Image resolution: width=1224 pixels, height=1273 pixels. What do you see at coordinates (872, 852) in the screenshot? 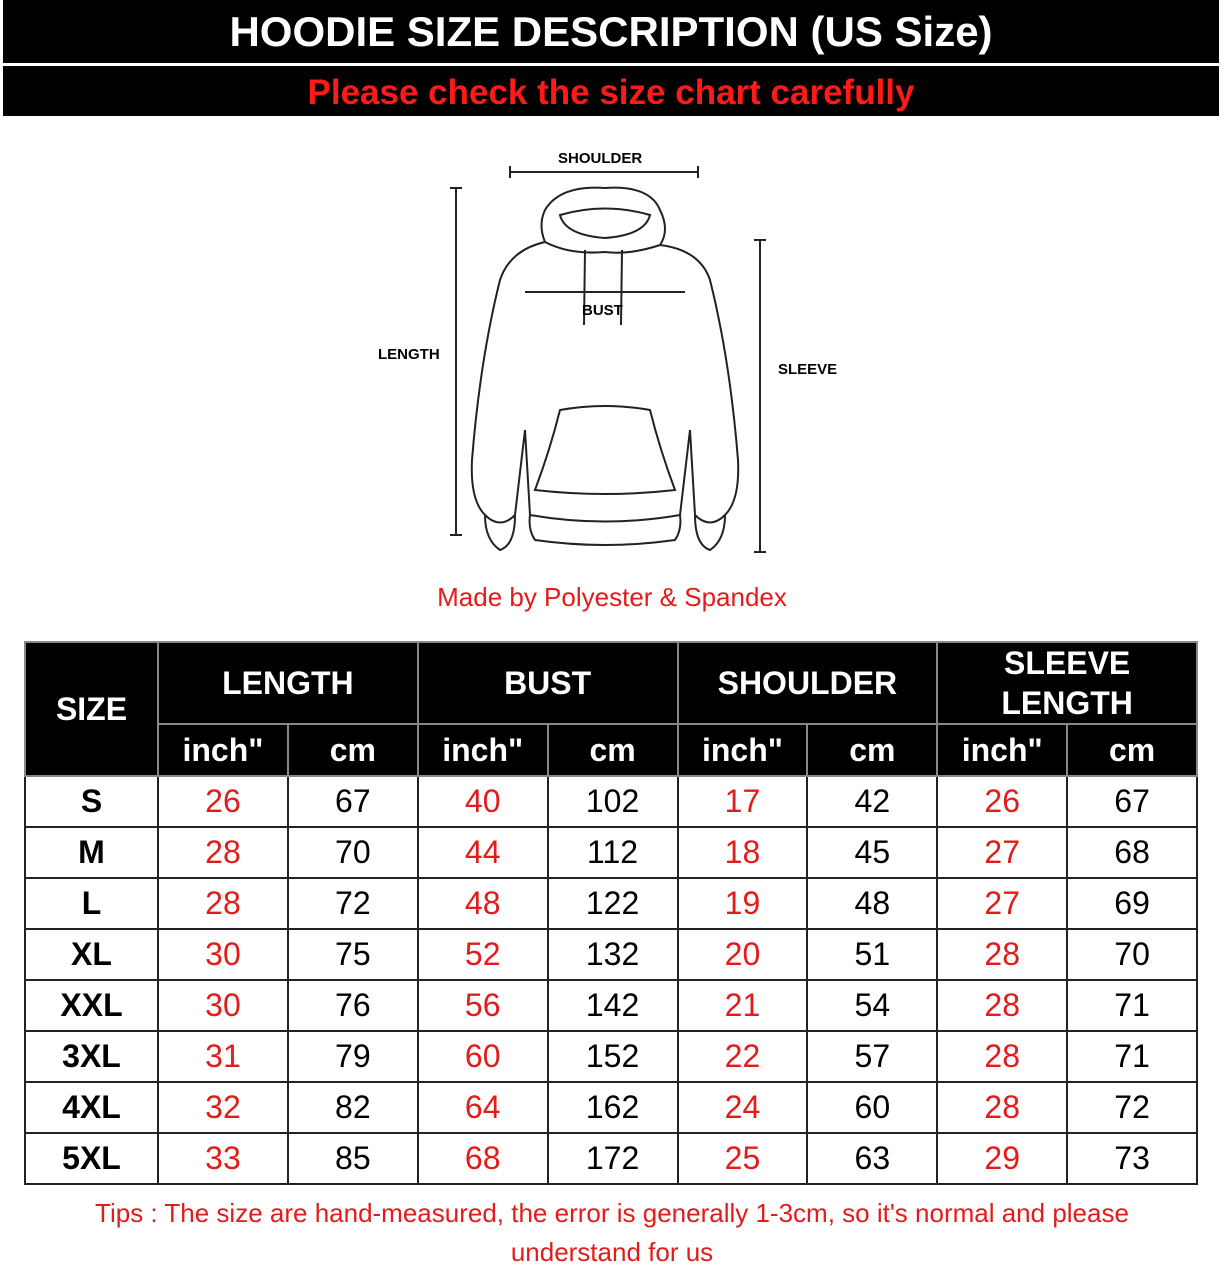
I see `cm-cell: 45` at bounding box center [872, 852].